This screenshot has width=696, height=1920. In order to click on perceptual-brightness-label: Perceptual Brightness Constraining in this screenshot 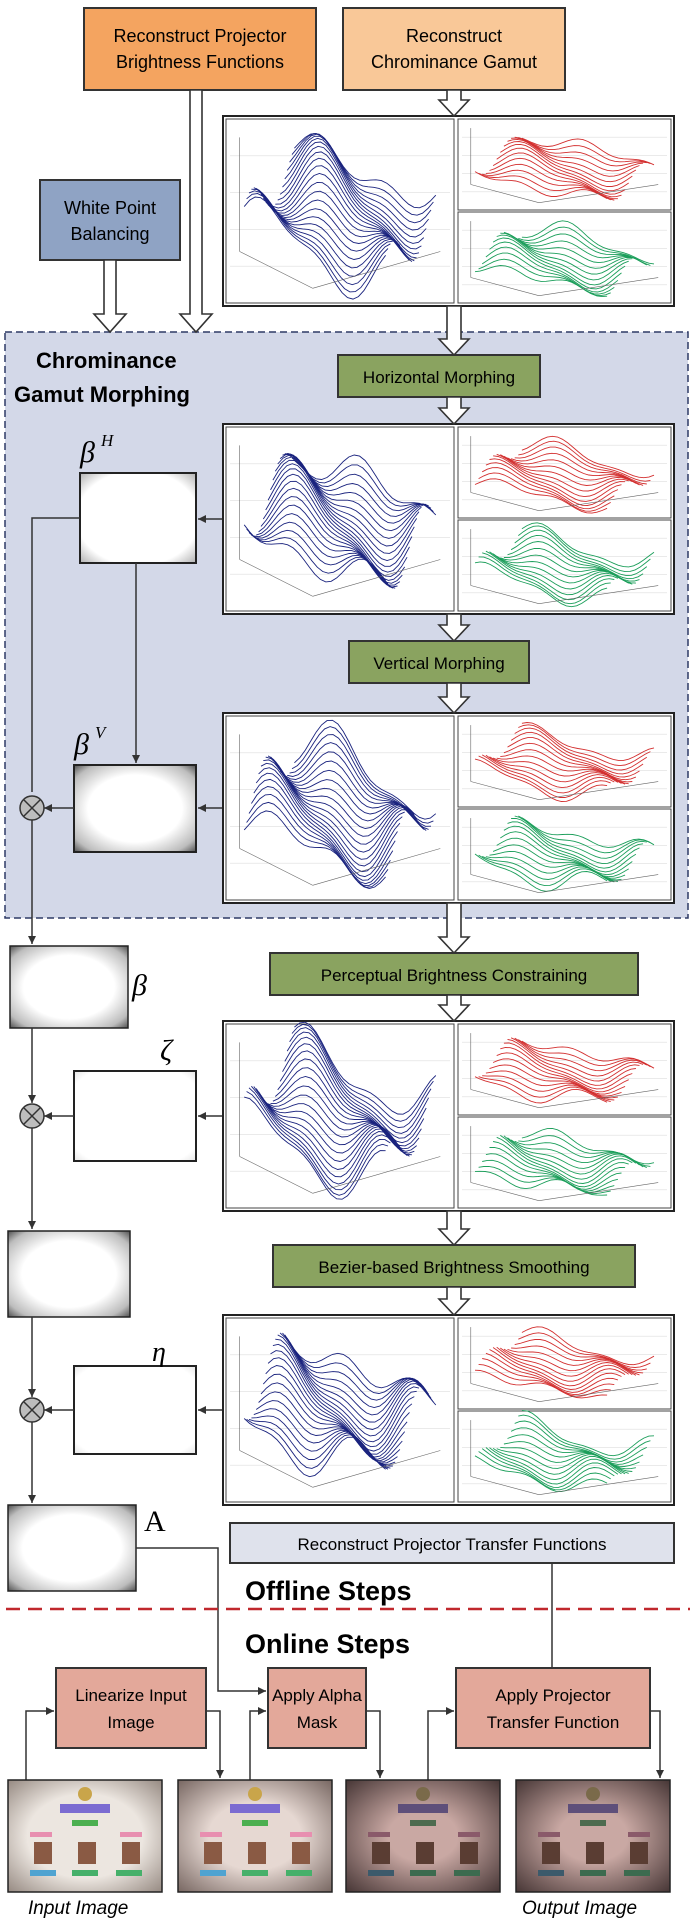, I will do `click(454, 975)`.